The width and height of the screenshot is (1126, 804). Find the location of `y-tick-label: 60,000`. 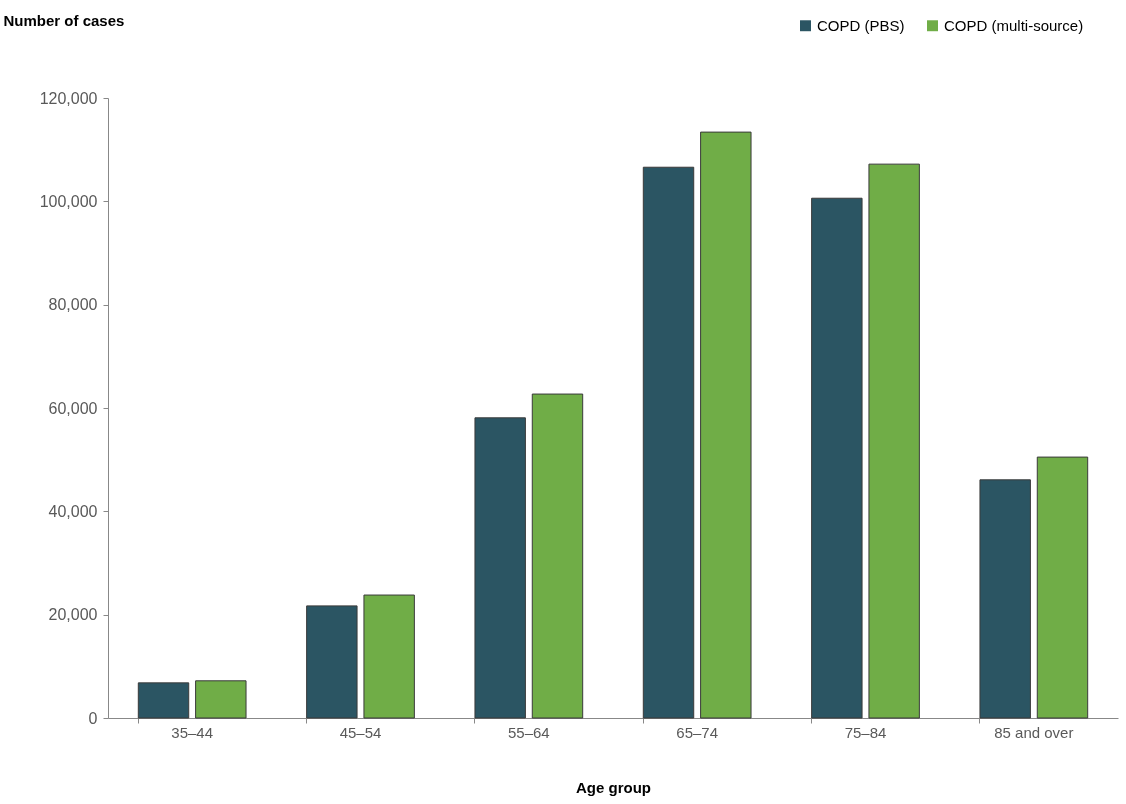

y-tick-label: 60,000 is located at coordinates (73, 408).